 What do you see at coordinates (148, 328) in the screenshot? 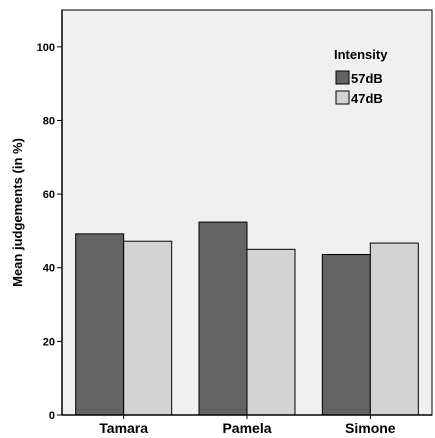
I see `bar-tamara-47db` at bounding box center [148, 328].